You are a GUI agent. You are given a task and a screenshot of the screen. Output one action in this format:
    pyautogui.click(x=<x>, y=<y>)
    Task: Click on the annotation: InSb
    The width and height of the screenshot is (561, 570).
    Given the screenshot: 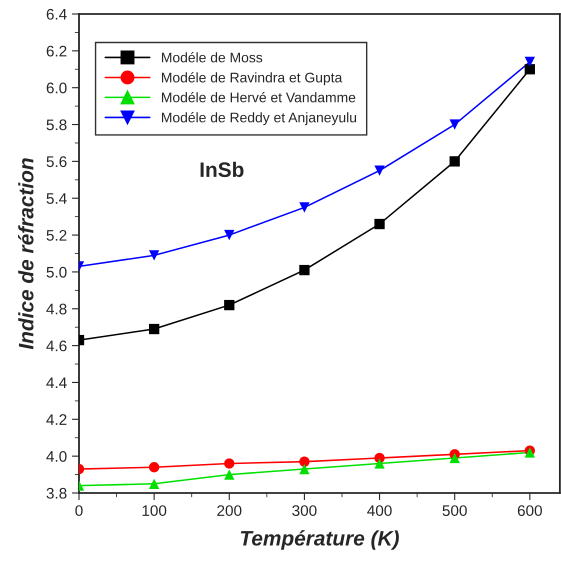 What is the action you would take?
    pyautogui.click(x=222, y=170)
    